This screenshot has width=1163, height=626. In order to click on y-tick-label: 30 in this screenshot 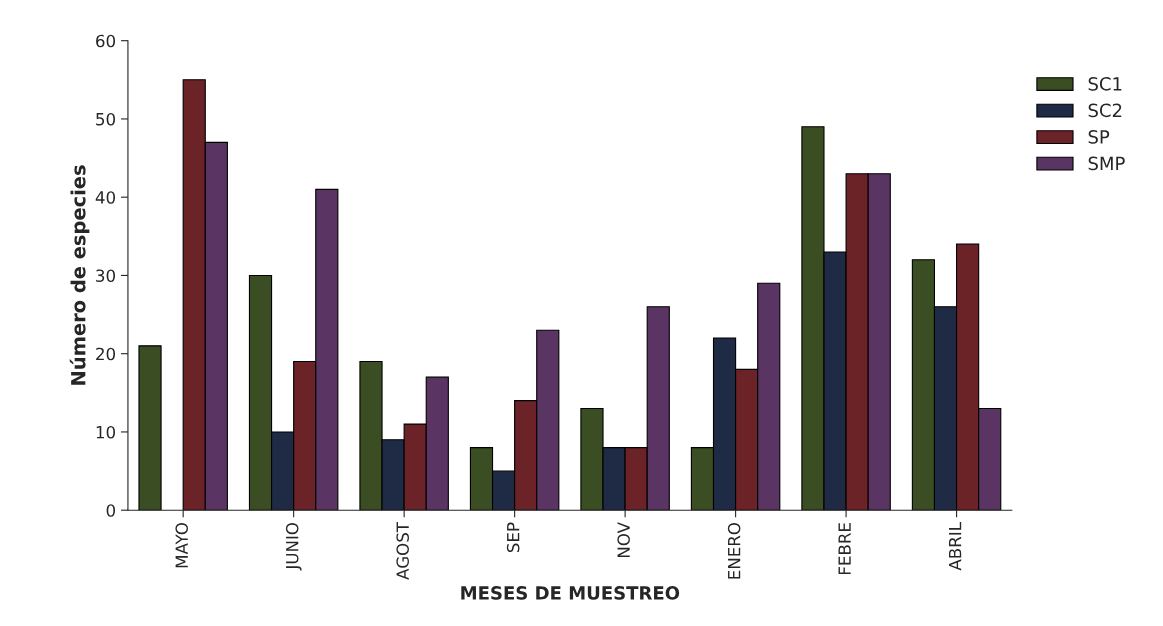, I will do `click(106, 276)`.